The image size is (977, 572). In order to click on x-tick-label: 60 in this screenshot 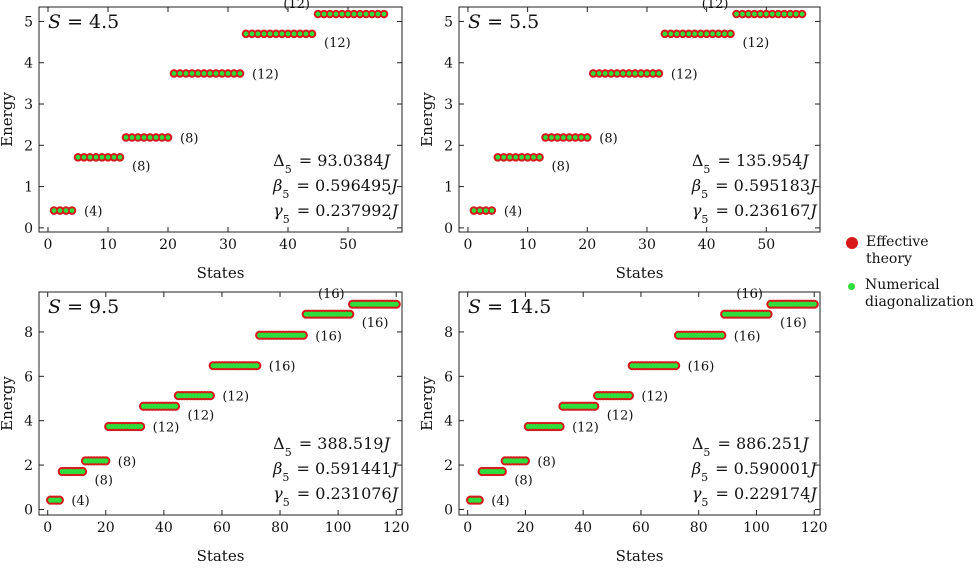, I will do `click(641, 528)`.